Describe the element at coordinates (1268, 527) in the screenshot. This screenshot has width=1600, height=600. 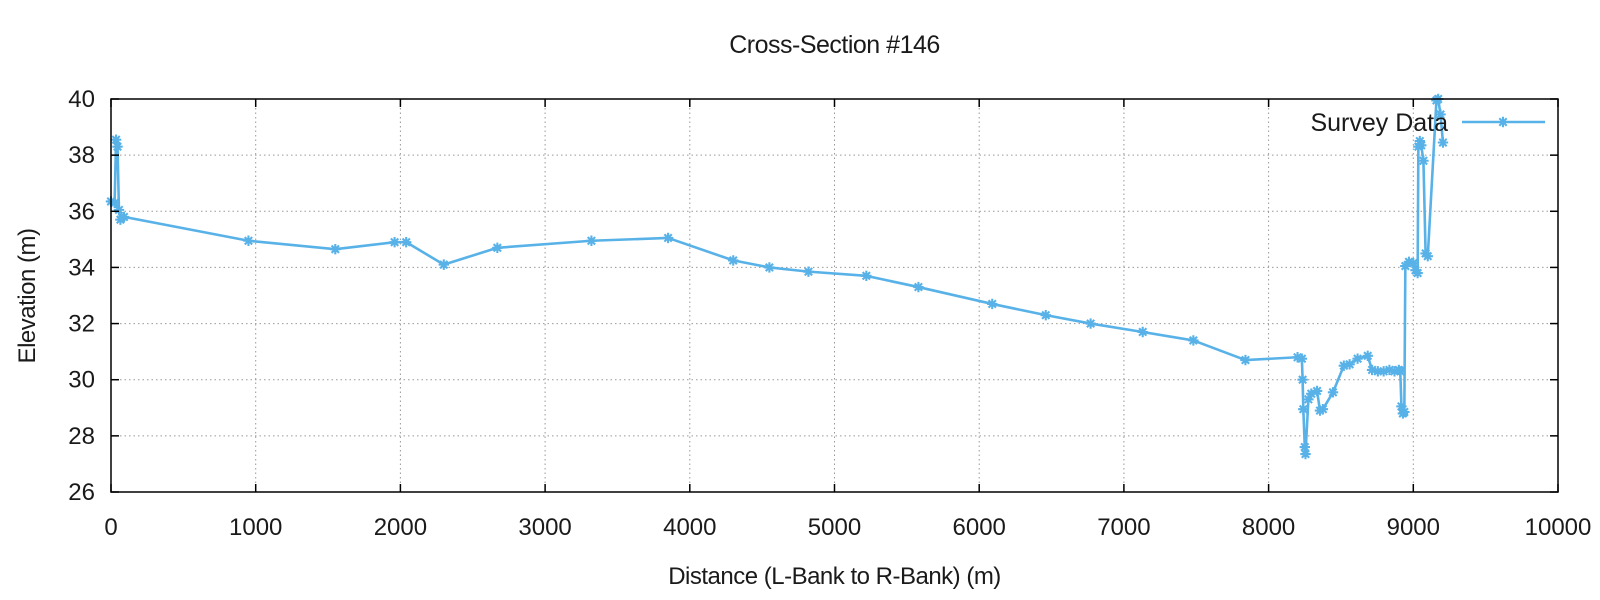
I see `x-tick-label: 8000` at that location.